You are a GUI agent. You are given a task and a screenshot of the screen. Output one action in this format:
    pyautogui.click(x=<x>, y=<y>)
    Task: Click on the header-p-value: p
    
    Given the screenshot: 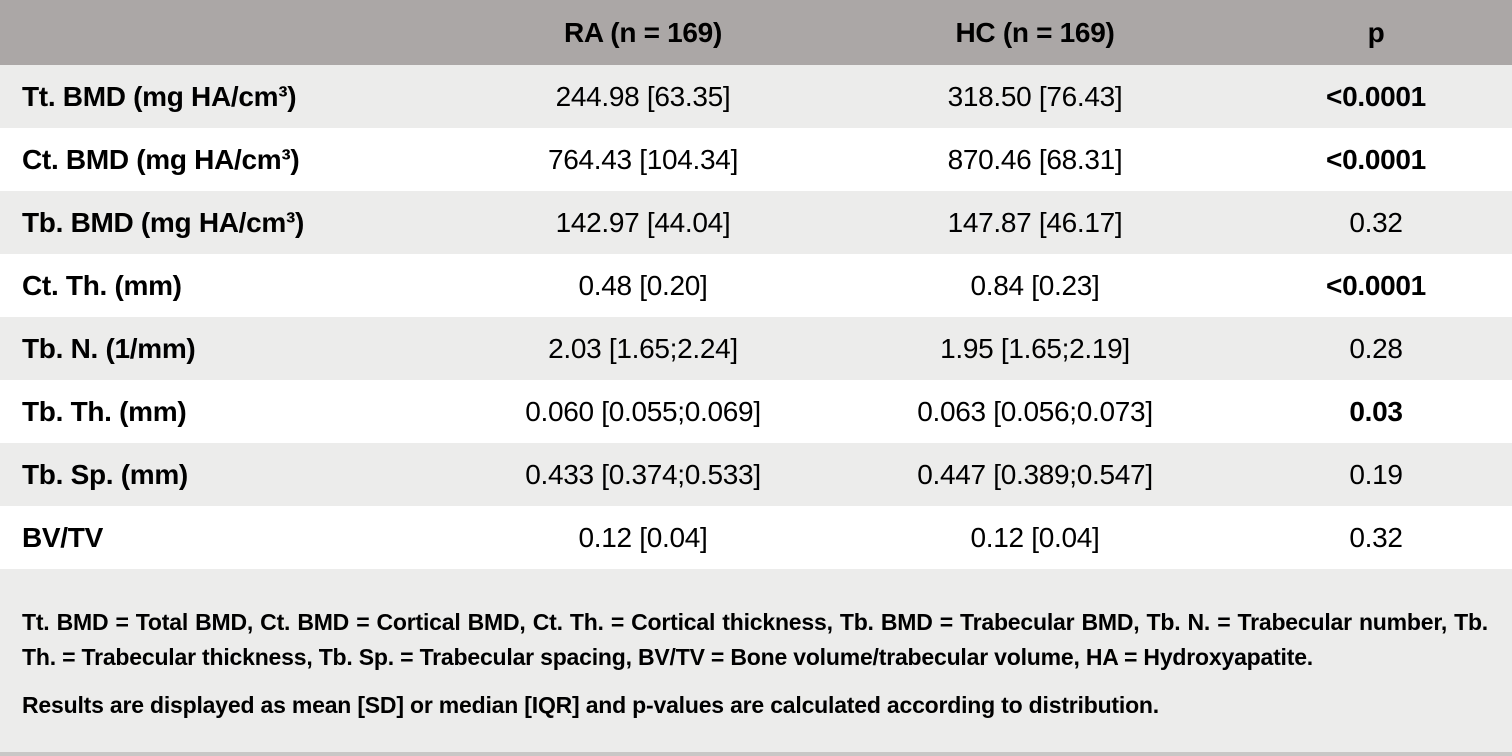 What is the action you would take?
    pyautogui.click(x=1376, y=32)
    